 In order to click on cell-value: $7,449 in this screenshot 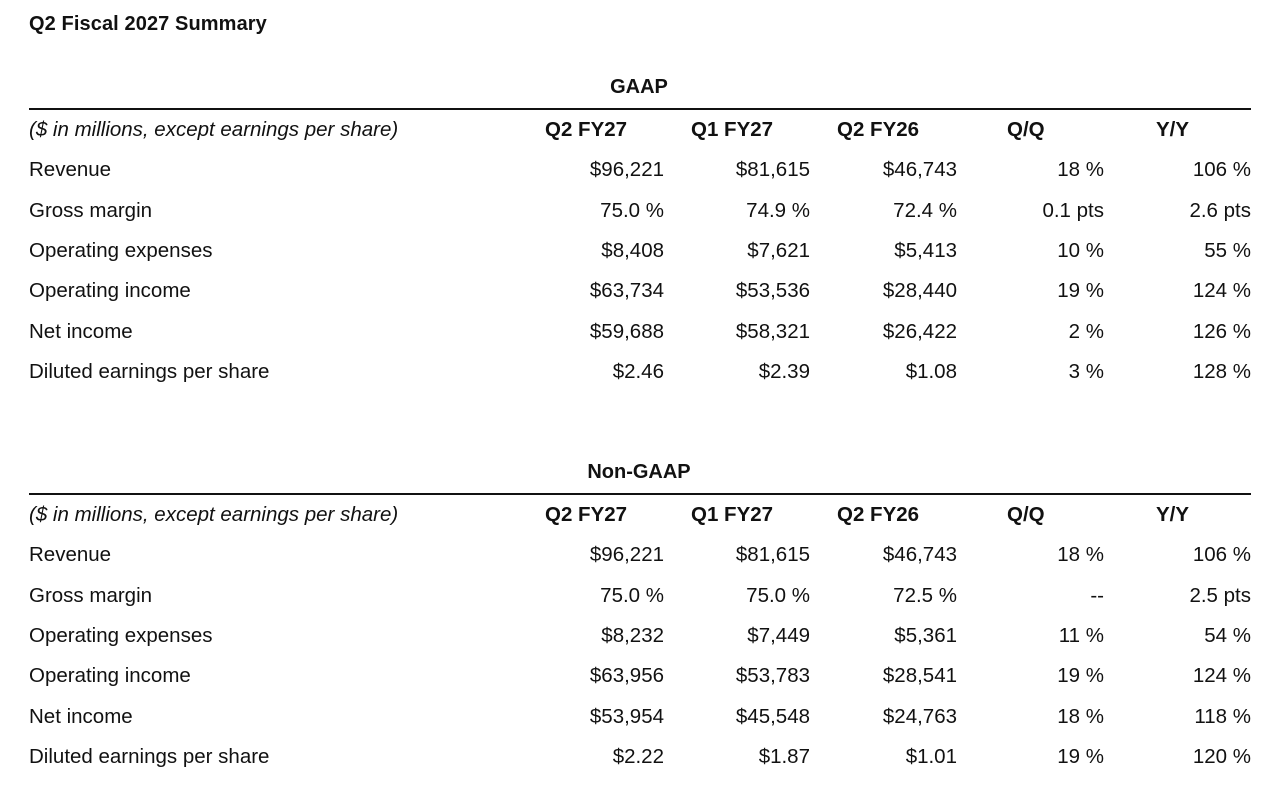, I will do `click(778, 636)`.